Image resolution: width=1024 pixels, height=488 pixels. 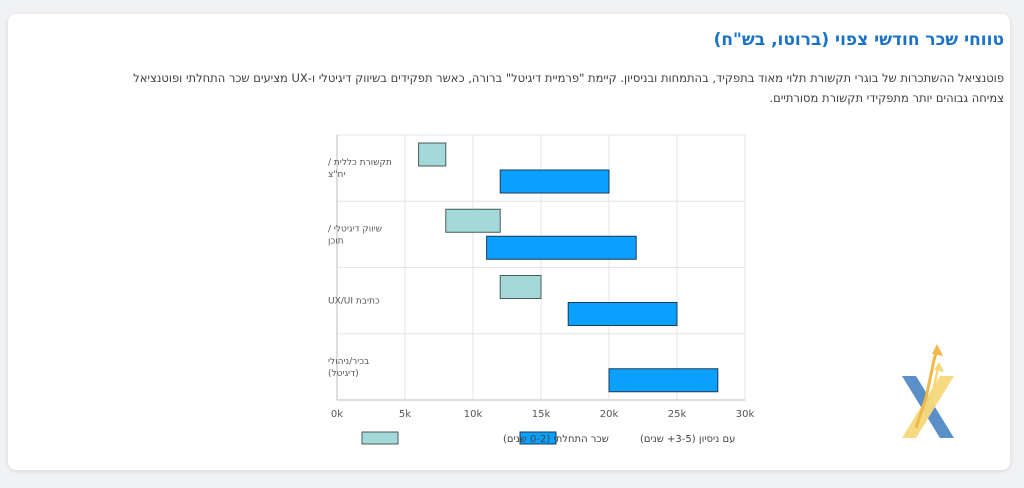 What do you see at coordinates (380, 438) in the screenshot?
I see `legend-swatch-starting` at bounding box center [380, 438].